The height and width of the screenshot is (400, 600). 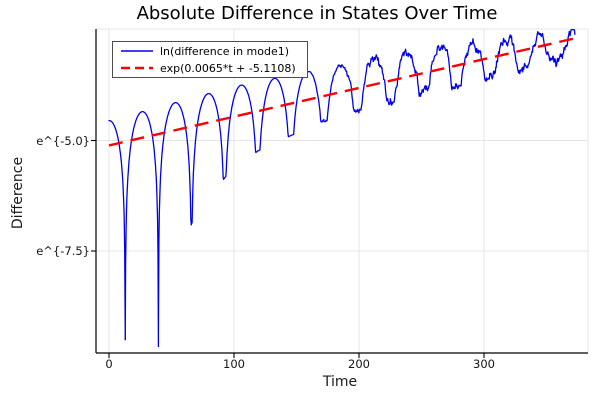 What do you see at coordinates (109, 364) in the screenshot?
I see `x-tick-label-0: 0` at bounding box center [109, 364].